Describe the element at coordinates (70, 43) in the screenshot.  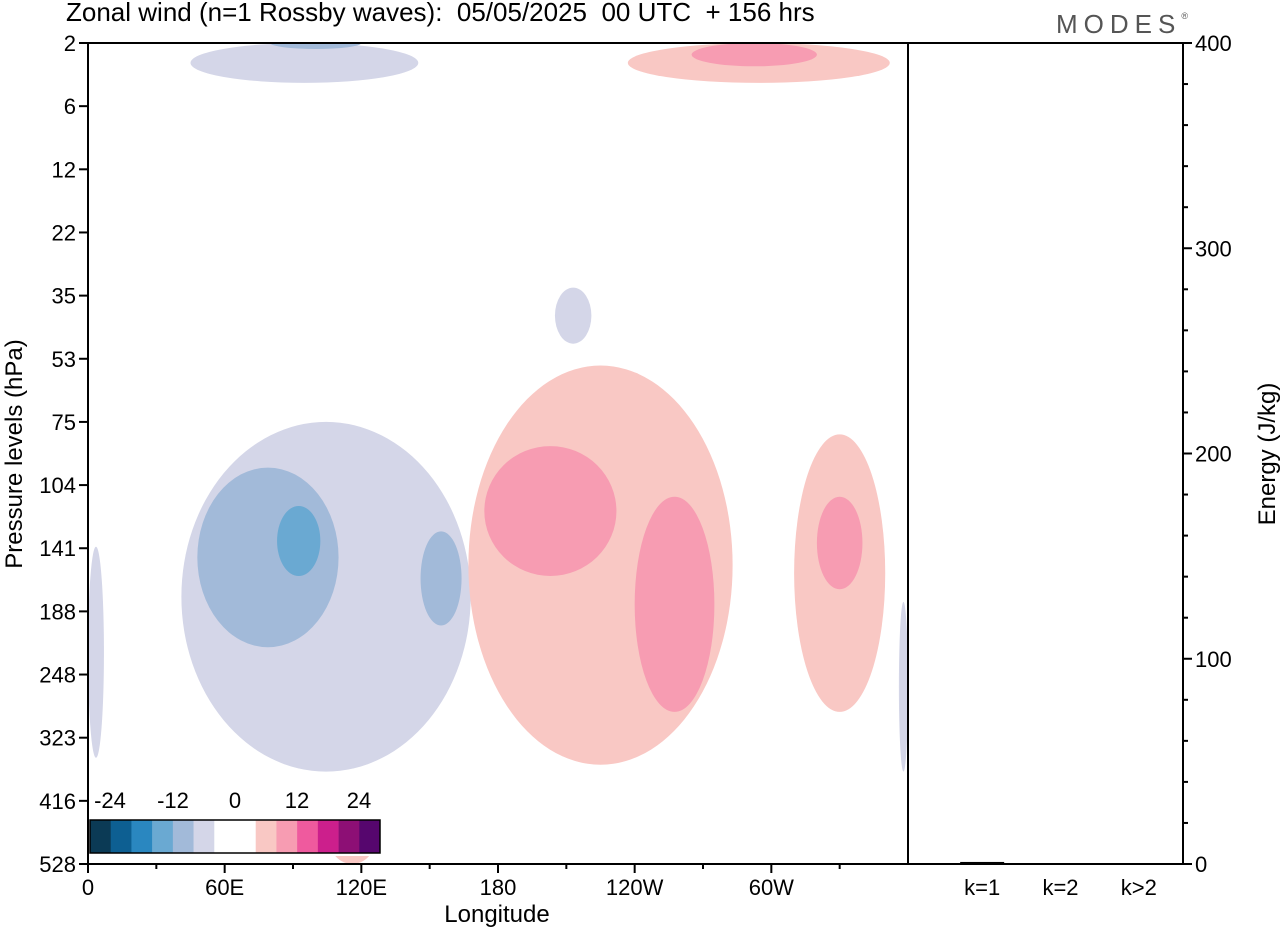
I see `y-tick-label: 2` at that location.